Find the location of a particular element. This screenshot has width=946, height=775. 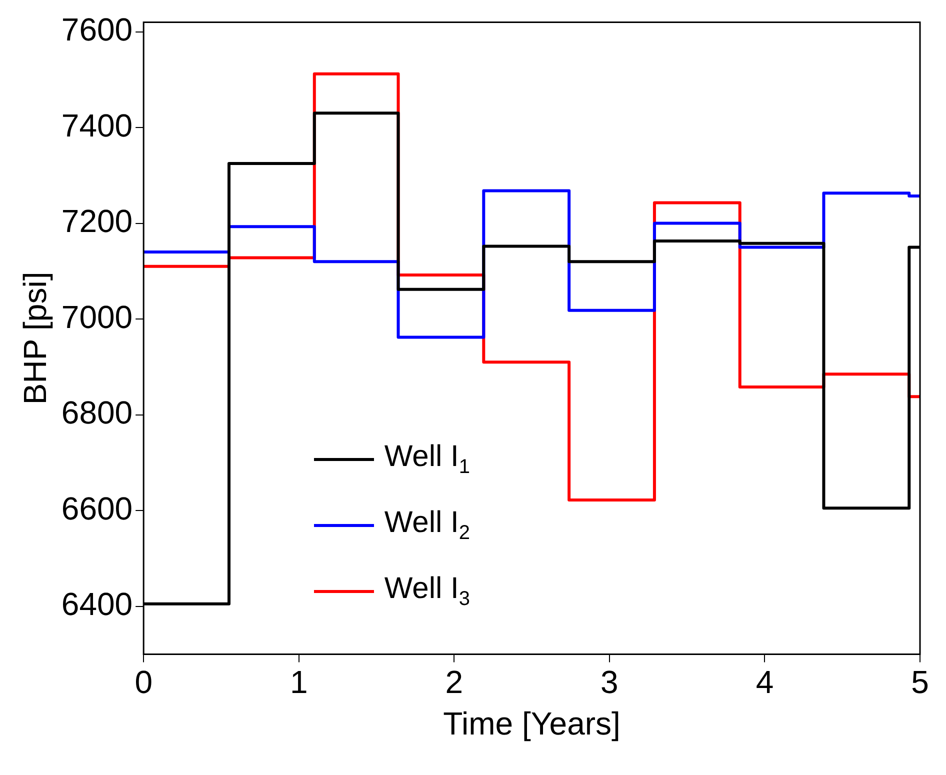

y-axis-title: BHP [psi] is located at coordinates (35, 338).